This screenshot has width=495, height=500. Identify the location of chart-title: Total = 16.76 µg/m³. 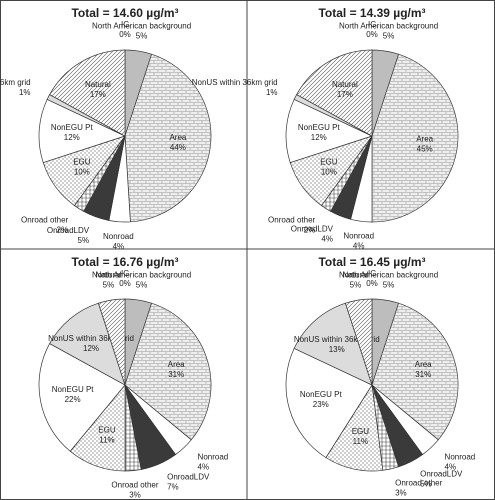
(124, 262).